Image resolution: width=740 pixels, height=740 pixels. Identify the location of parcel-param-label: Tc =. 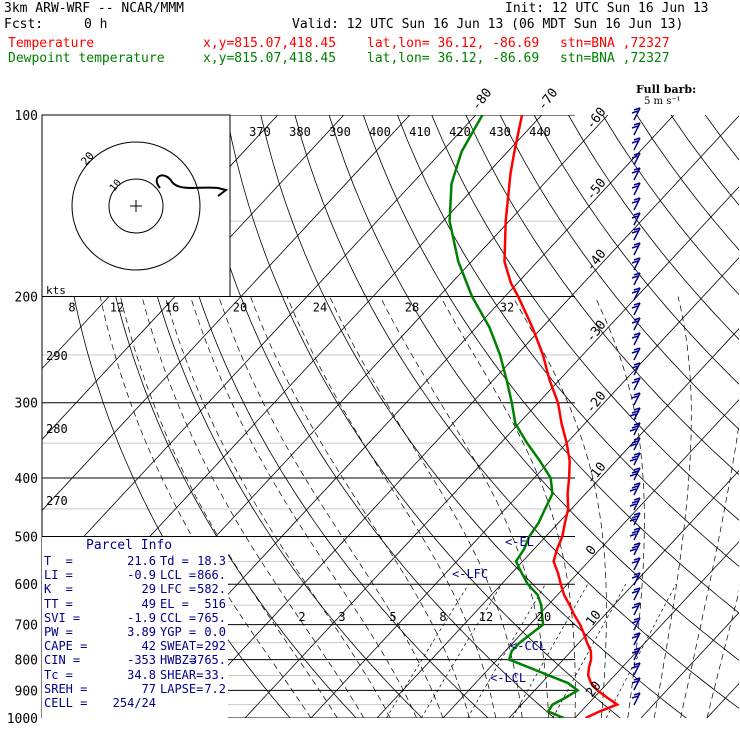
(58, 674).